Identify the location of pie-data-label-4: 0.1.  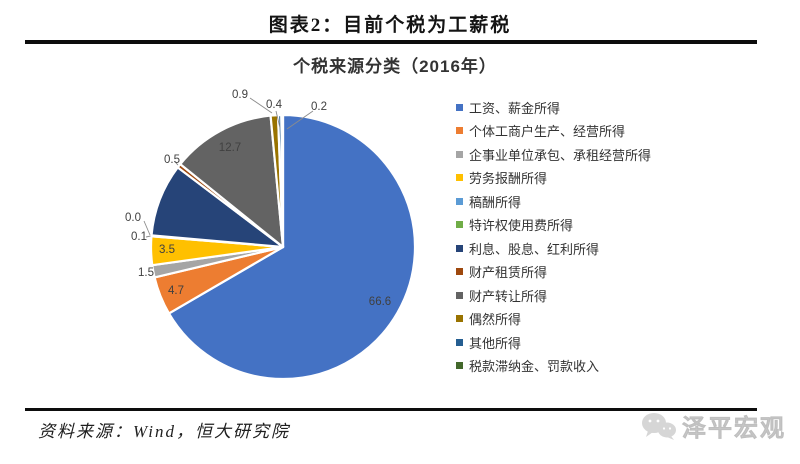
(139, 237).